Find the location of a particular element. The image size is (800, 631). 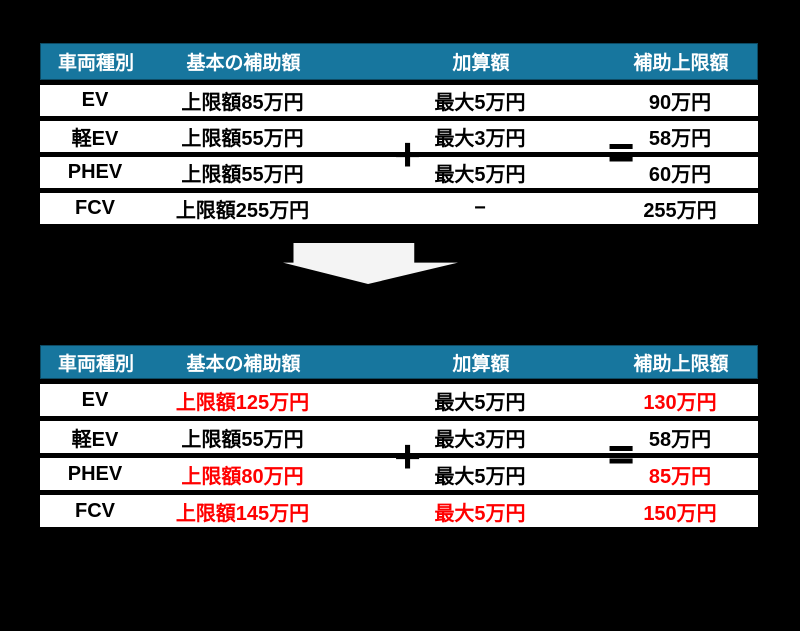

subsidy-limit-cell: 255万円 is located at coordinates (680, 211).